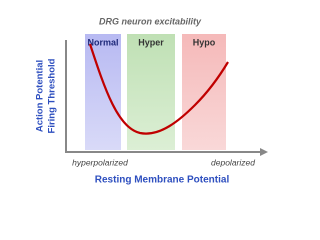  Describe the element at coordinates (162, 180) in the screenshot. I see `x-axis-label: Resting Membrane Potential` at that location.